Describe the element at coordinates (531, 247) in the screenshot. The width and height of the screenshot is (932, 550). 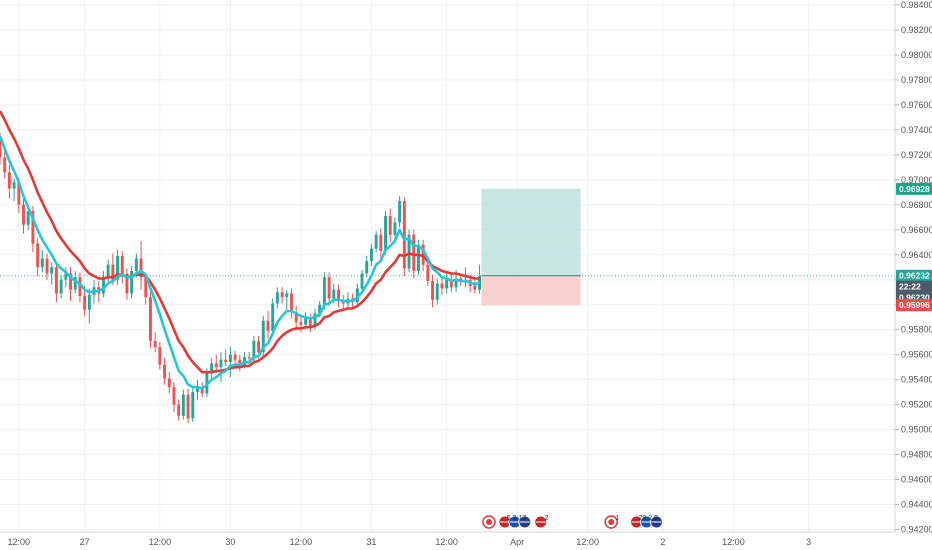
I see `long-position-tool` at that location.